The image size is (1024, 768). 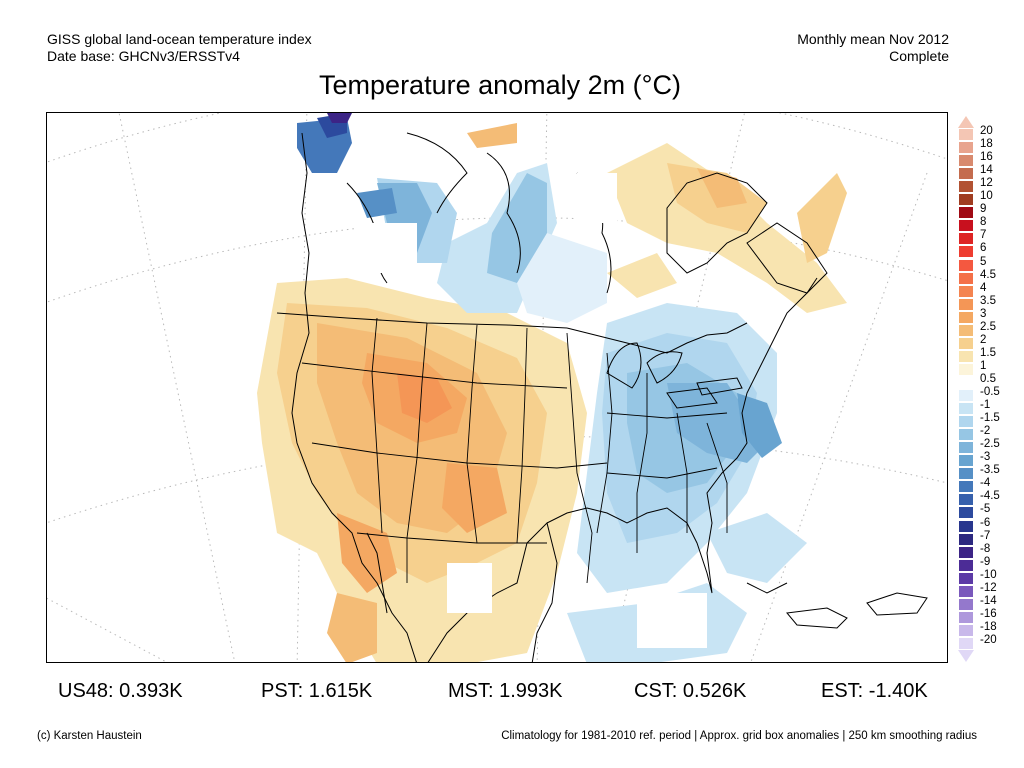 What do you see at coordinates (690, 691) in the screenshot?
I see `stat-cst: CST: 0.526K` at bounding box center [690, 691].